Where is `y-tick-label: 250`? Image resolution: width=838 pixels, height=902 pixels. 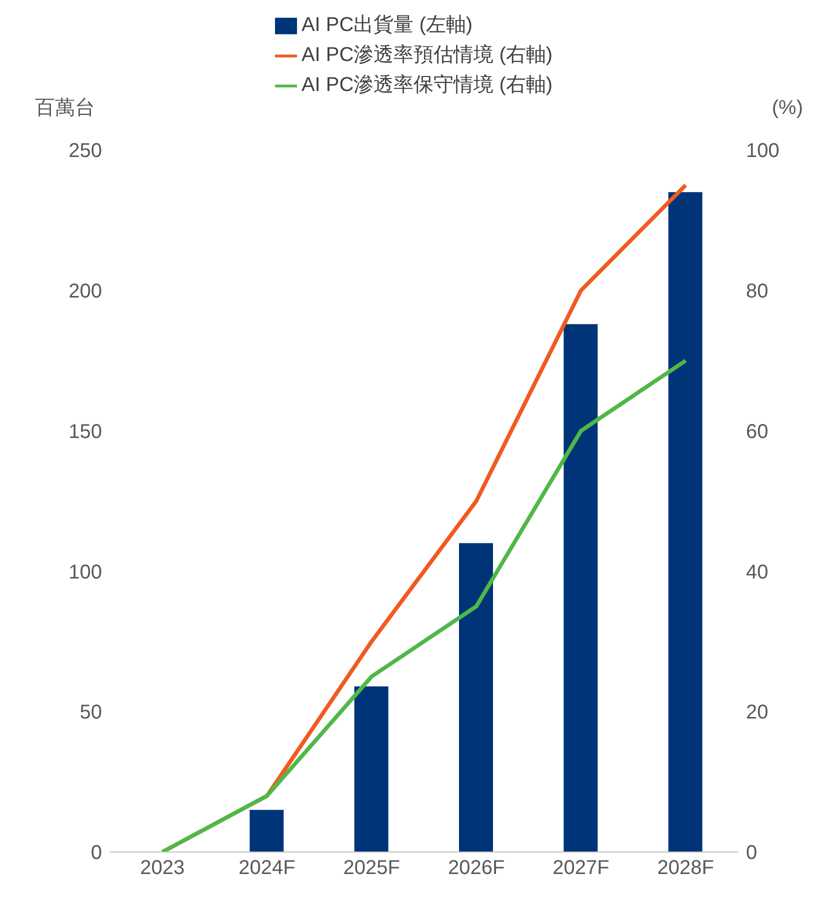
y-tick-label: 250 is located at coordinates (85, 151).